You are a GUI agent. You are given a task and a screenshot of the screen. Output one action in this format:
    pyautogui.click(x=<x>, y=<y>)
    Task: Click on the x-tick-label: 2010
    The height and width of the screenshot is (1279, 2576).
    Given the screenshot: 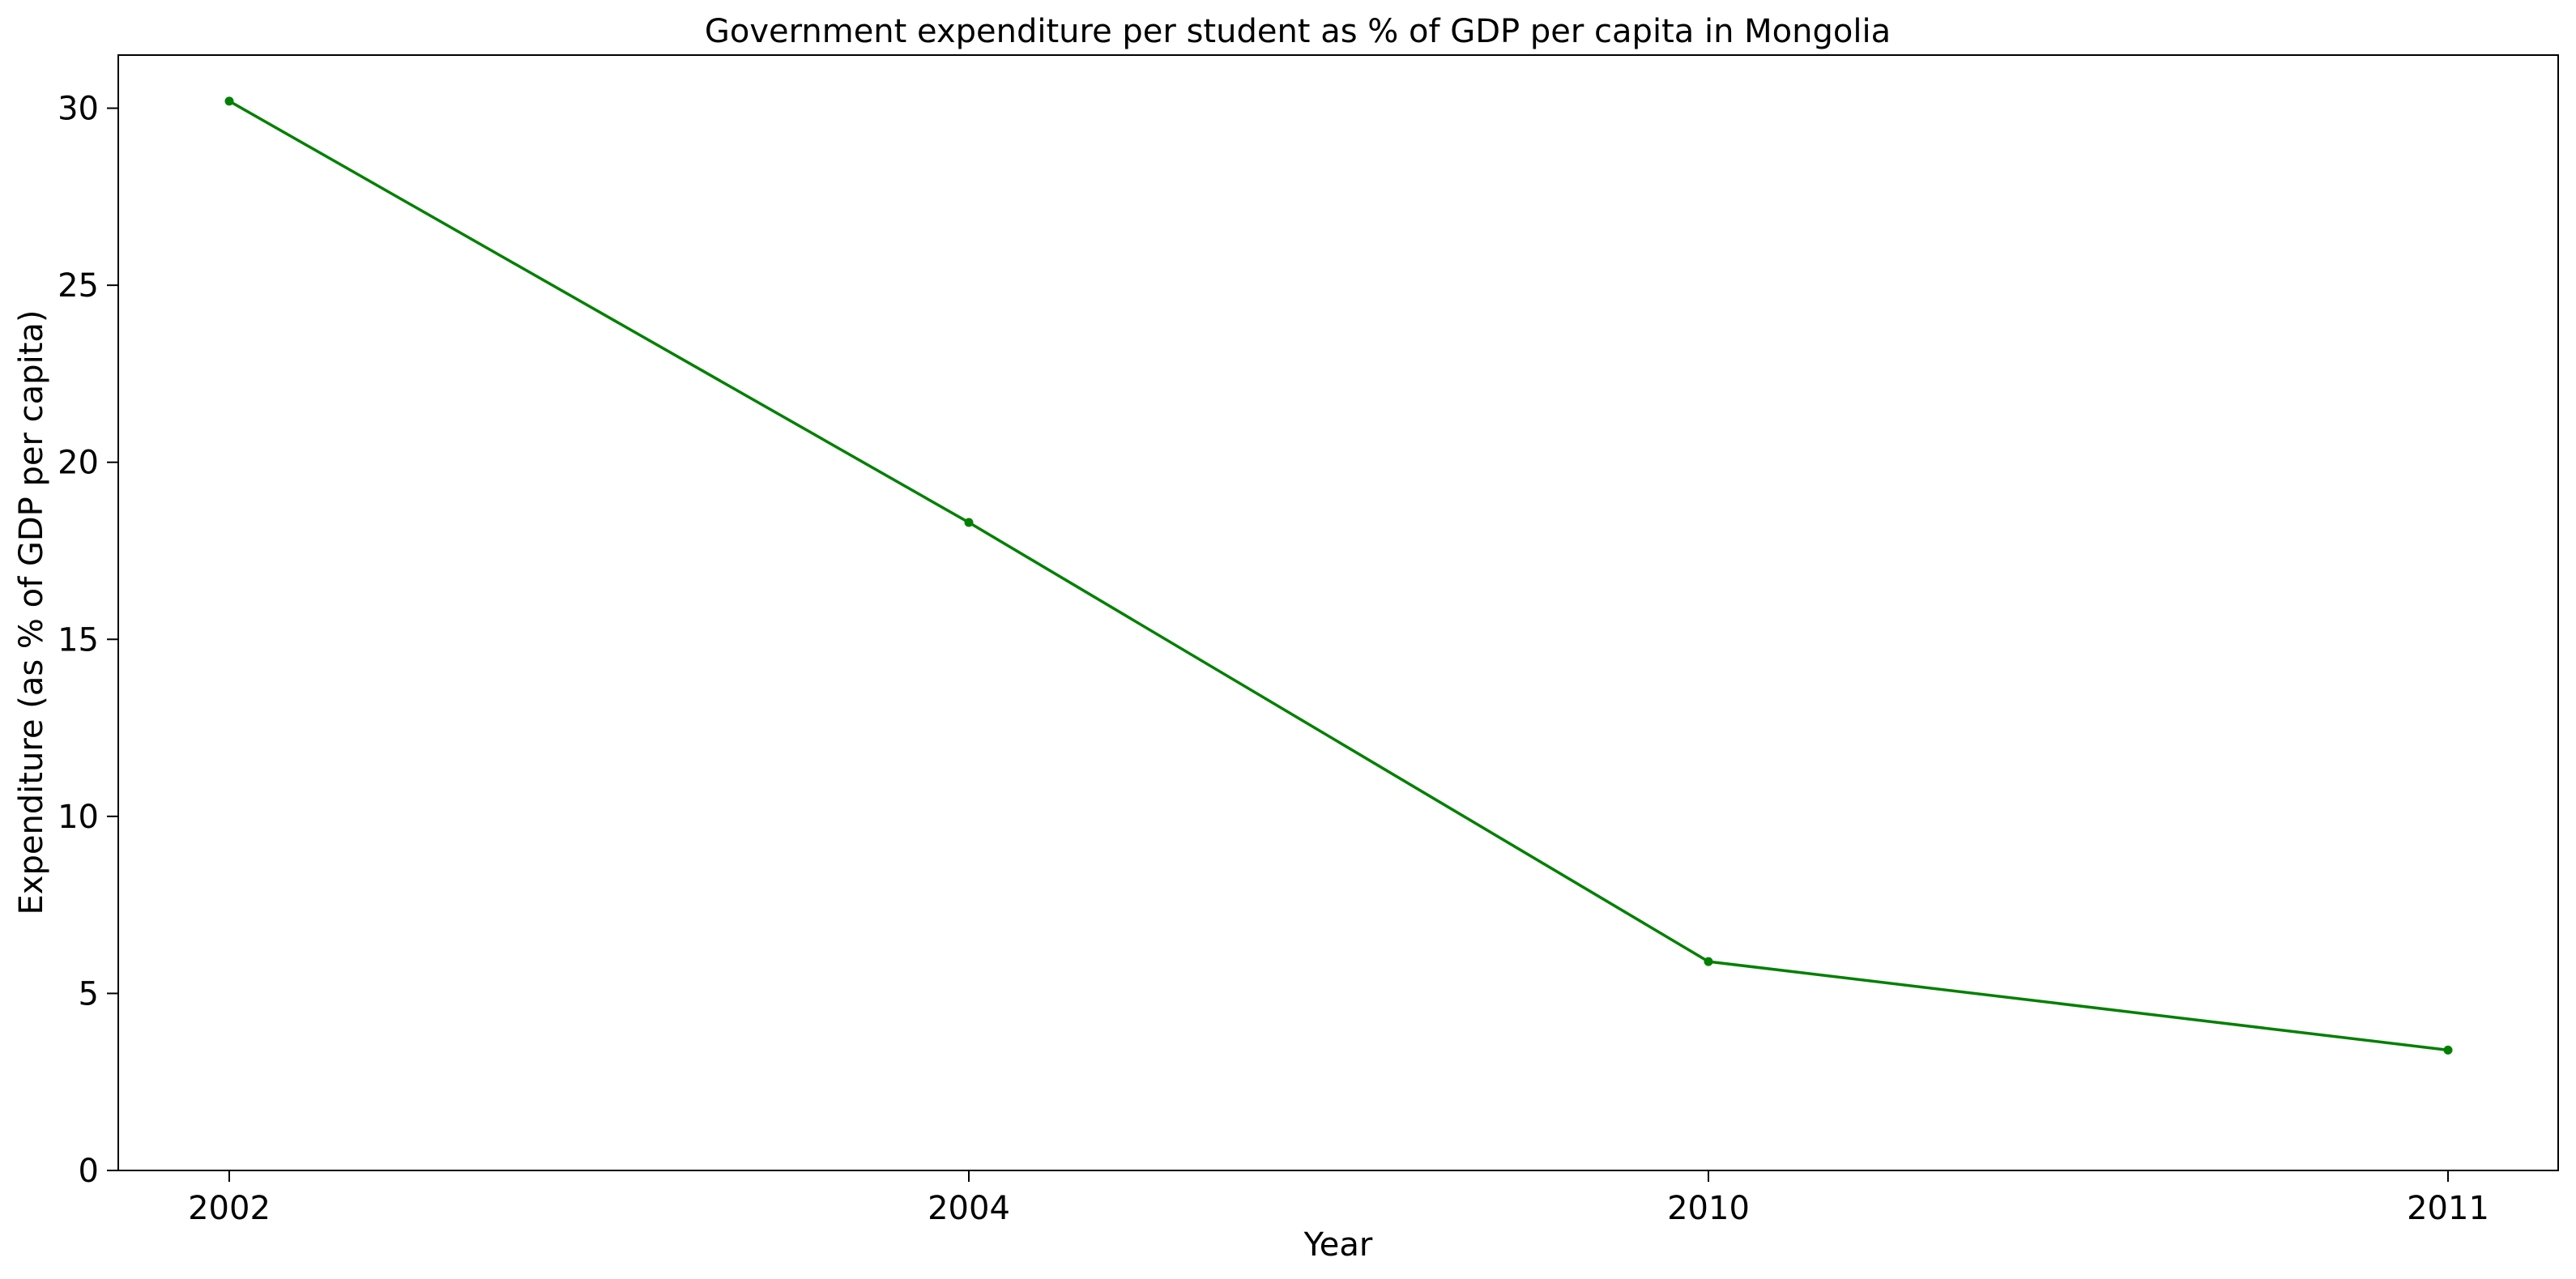 What is the action you would take?
    pyautogui.click(x=1709, y=1208)
    